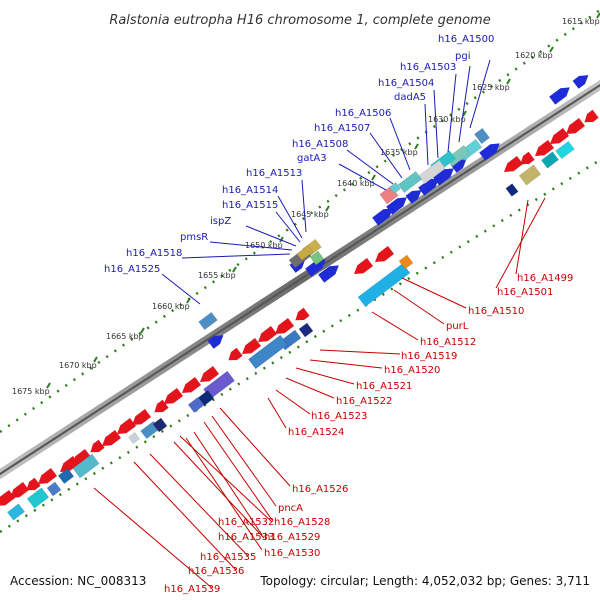  I want to click on bottom-gene-label: h16_A1535, so click(228, 557).